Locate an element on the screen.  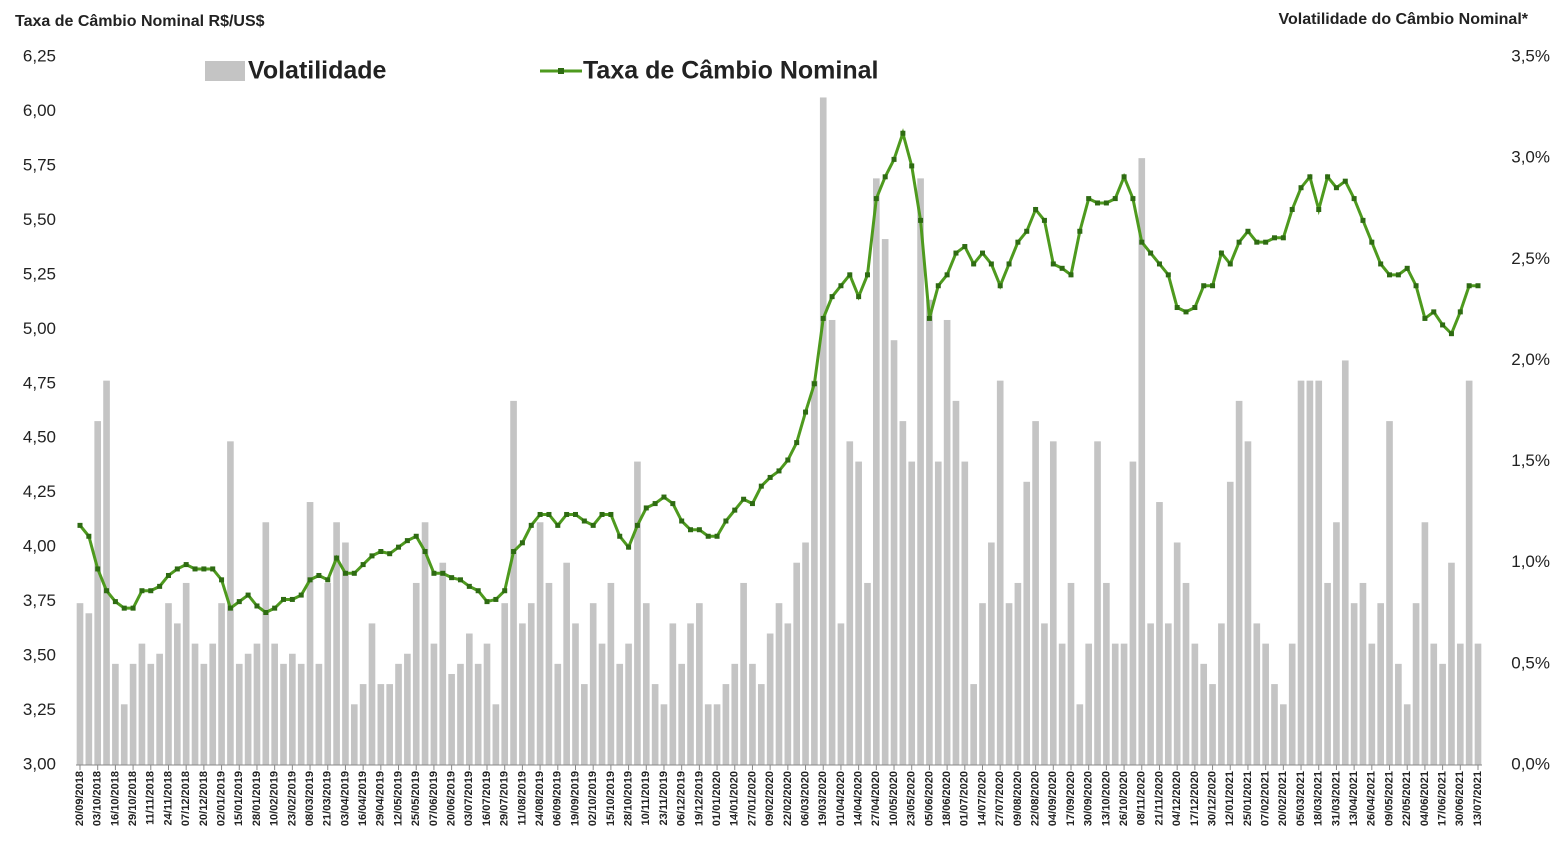
x-tick-label: 30/09/2020 is located at coordinates (1089, 798).